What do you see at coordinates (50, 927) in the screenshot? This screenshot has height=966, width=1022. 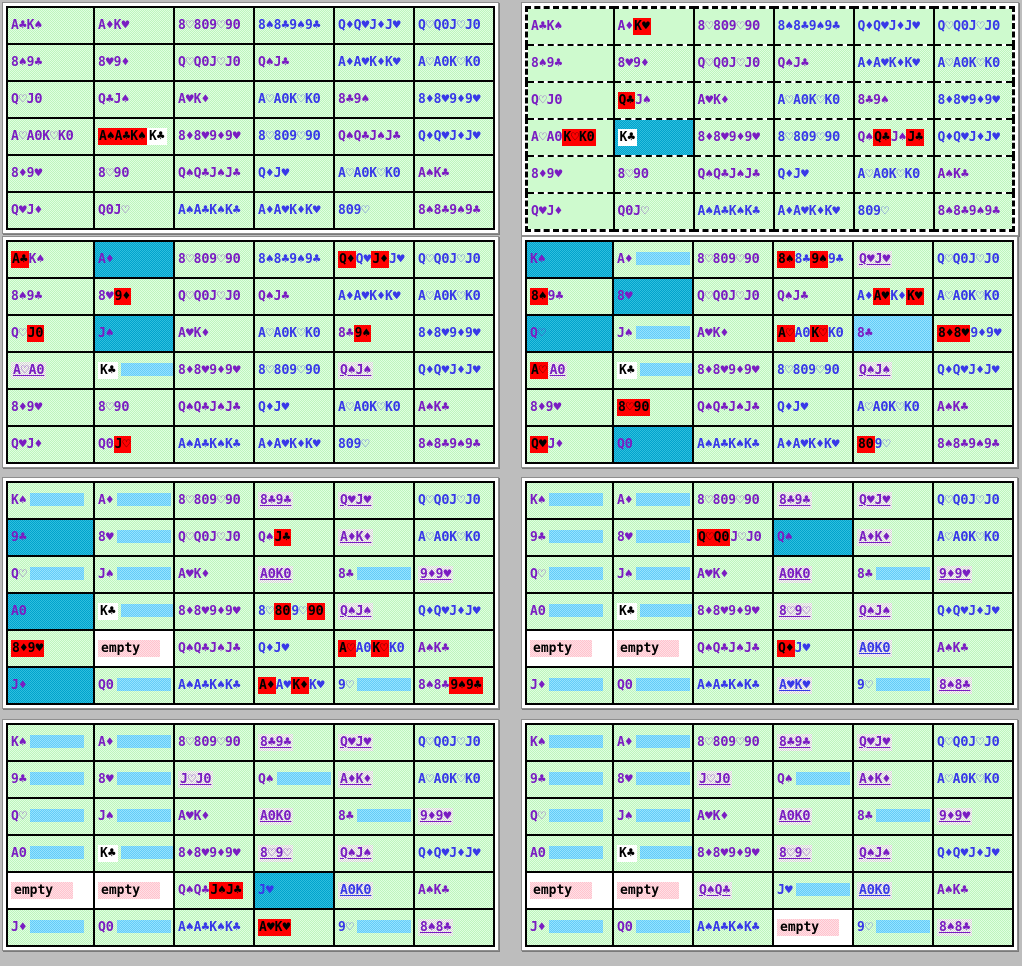 I see `cell-r6c1: J♦` at bounding box center [50, 927].